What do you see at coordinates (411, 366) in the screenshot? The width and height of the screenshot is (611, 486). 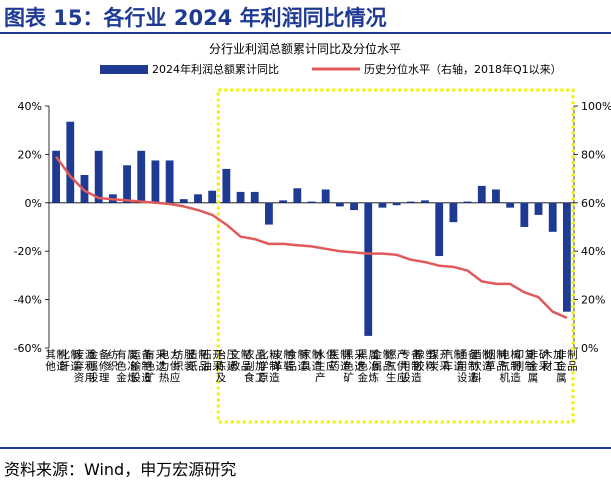 I see `x-tick-label: 专用设备制造` at bounding box center [411, 366].